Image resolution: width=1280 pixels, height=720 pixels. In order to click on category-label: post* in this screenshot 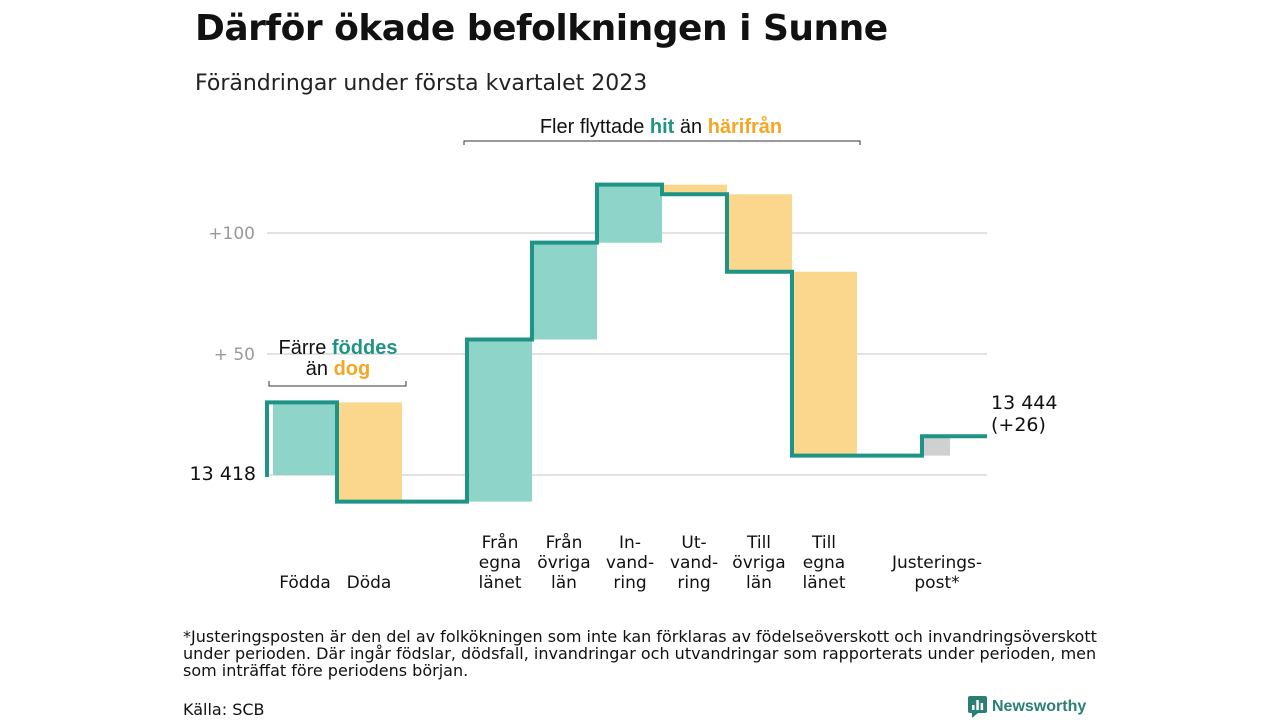, I will do `click(936, 583)`.